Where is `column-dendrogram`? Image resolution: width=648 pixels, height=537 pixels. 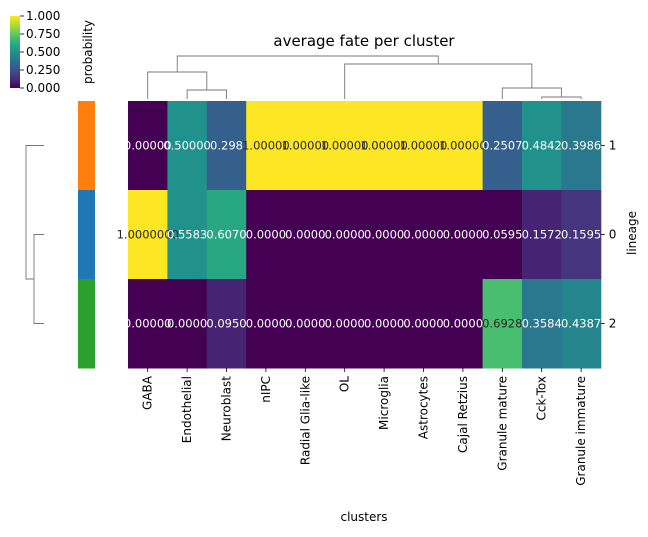
column-dendrogram is located at coordinates (364, 77).